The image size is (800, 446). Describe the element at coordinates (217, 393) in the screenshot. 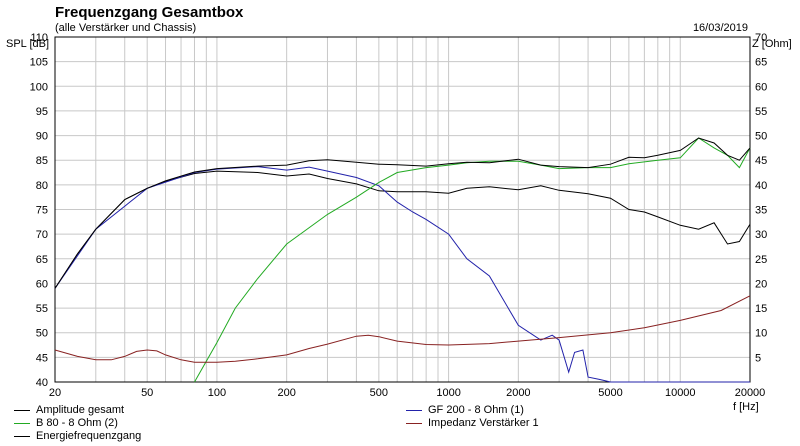

I see `x-tick-label: 100` at that location.